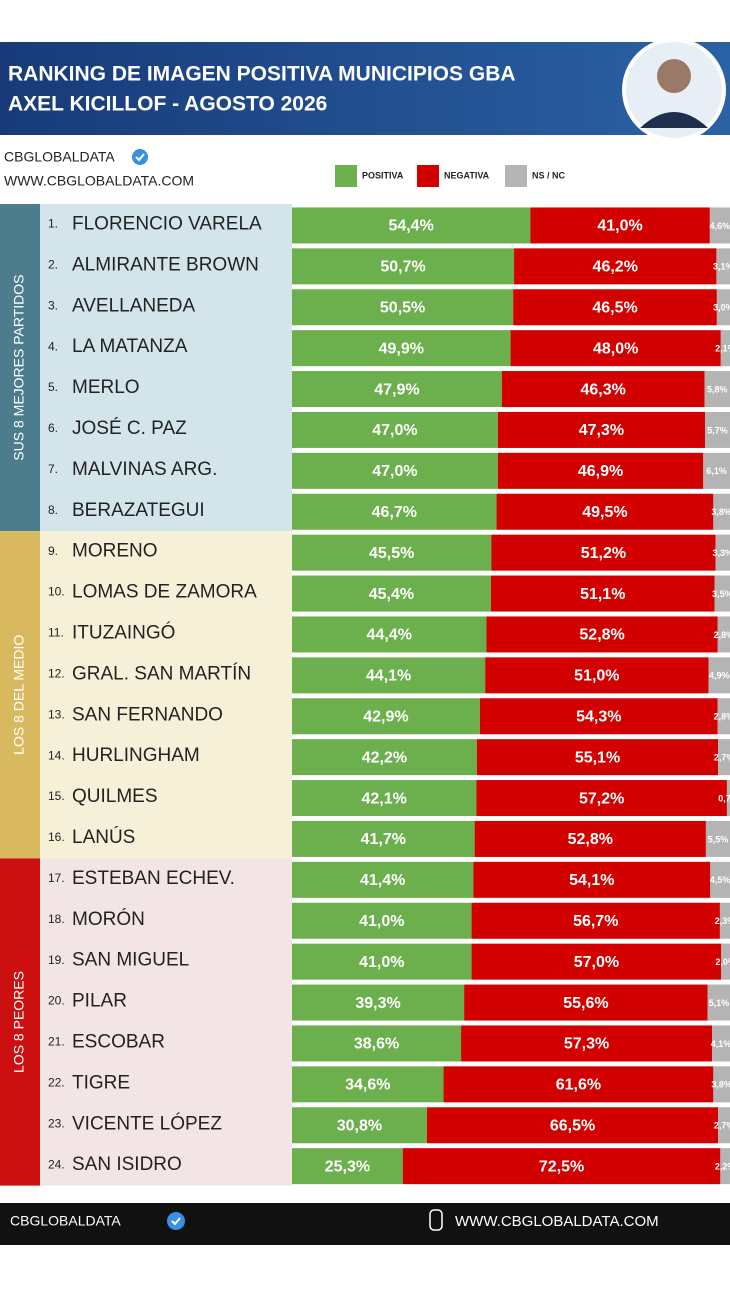 The width and height of the screenshot is (730, 1300). What do you see at coordinates (144, 469) in the screenshot?
I see `category-label: MALVINAS ARG.` at bounding box center [144, 469].